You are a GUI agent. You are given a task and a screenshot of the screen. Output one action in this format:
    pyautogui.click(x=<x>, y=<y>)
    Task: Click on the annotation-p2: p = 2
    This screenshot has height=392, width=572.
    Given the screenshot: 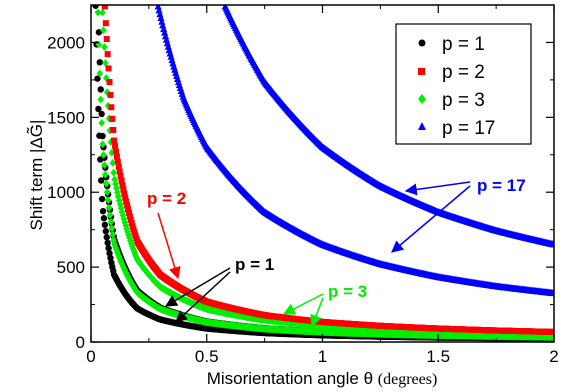 What is the action you would take?
    pyautogui.click(x=166, y=198)
    